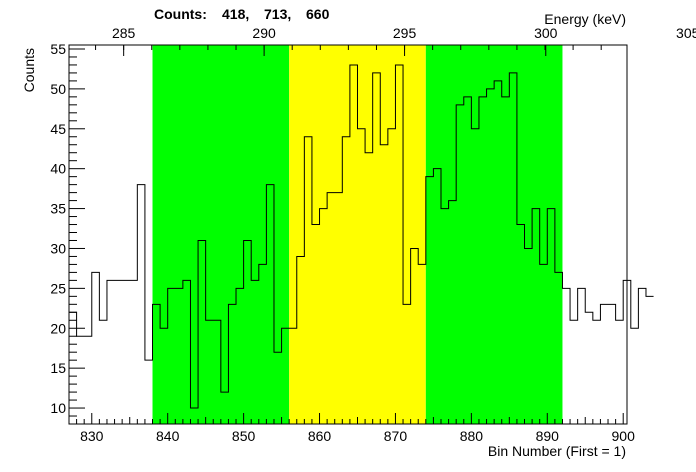 The width and height of the screenshot is (696, 472). I want to click on energy-tick-labels: 285 290 295 300 305, so click(404, 33).